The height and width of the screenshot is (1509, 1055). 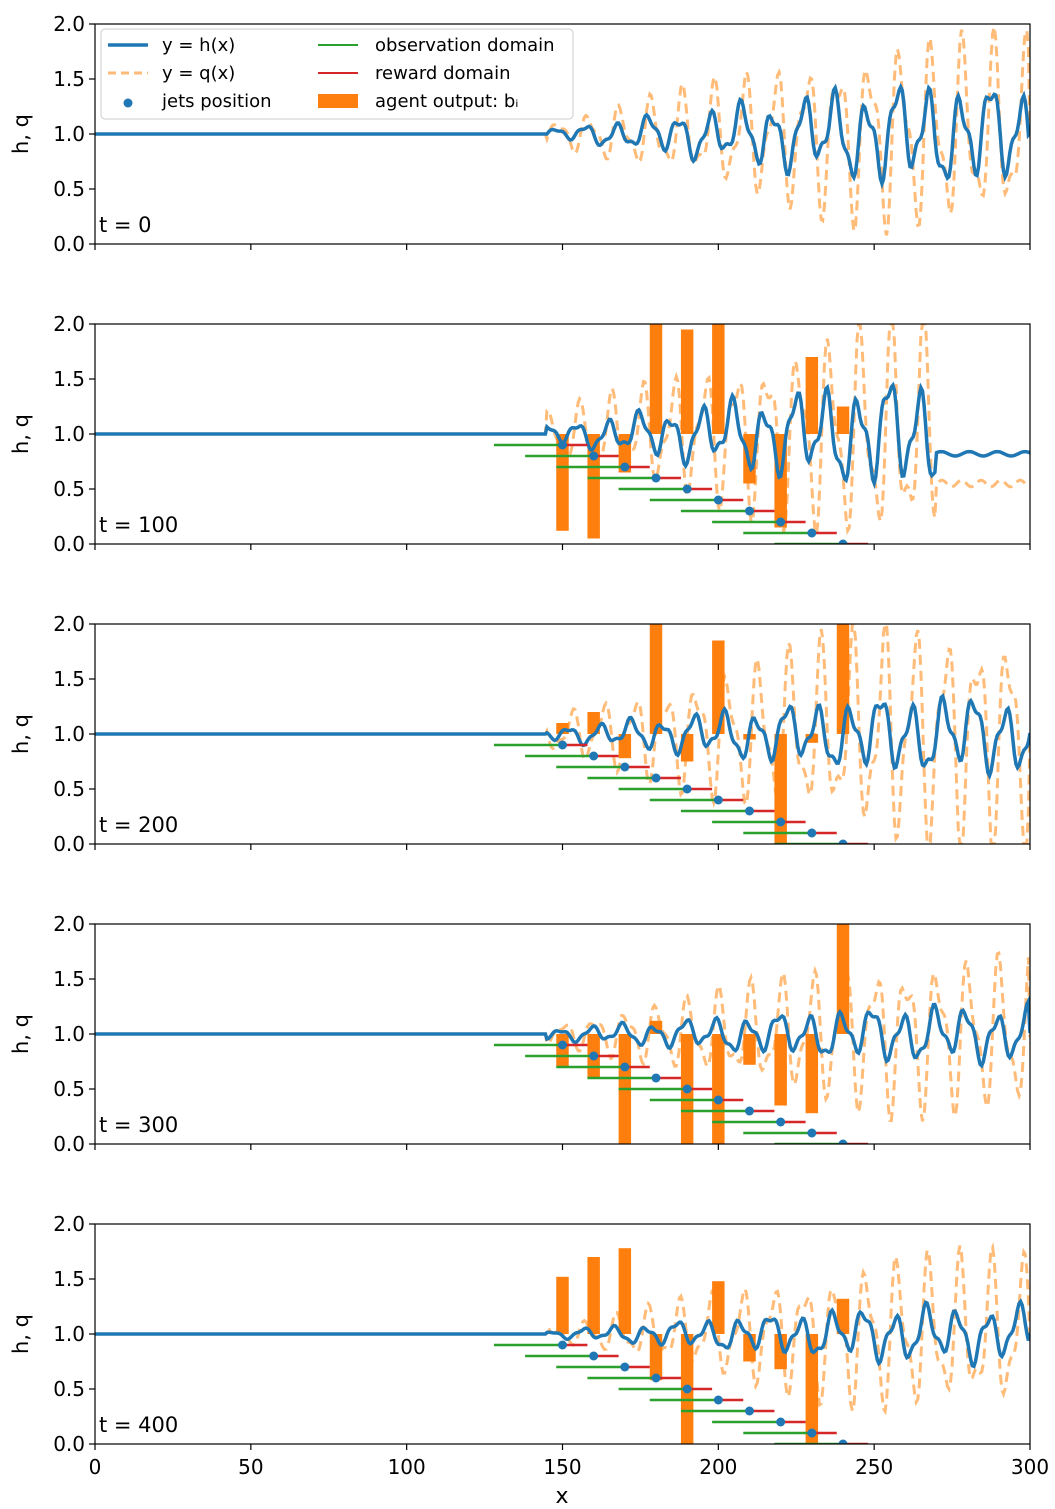 What do you see at coordinates (138, 1125) in the screenshot?
I see `panel-time-label: t = 300` at bounding box center [138, 1125].